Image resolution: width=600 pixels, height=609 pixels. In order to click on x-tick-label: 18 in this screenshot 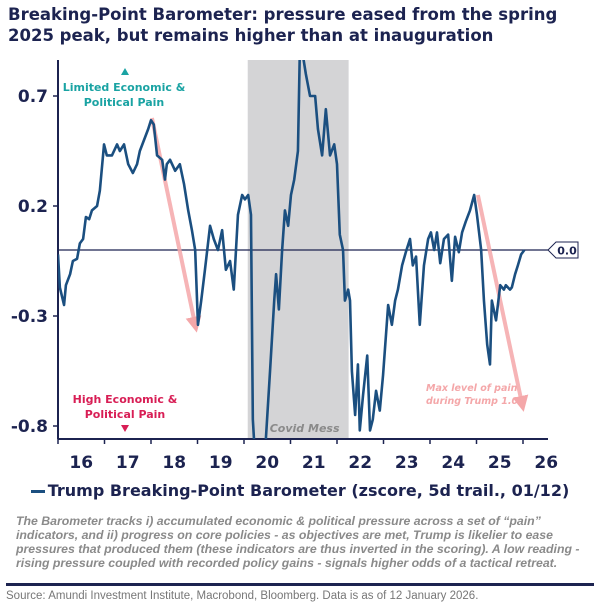, I will do `click(174, 463)`.